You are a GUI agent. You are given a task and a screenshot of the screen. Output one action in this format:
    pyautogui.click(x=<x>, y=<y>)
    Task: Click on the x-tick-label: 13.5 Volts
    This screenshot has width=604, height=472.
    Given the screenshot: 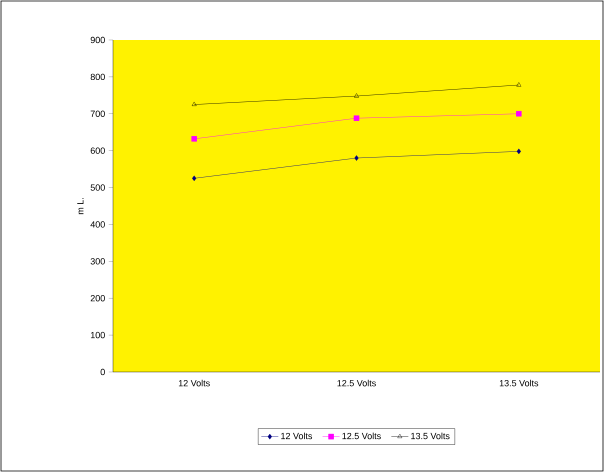 What is the action you would take?
    pyautogui.click(x=519, y=383)
    